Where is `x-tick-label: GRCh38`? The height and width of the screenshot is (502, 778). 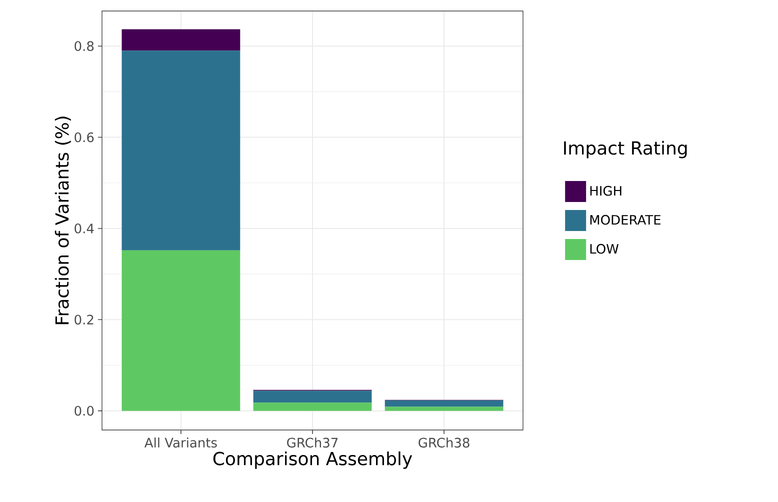 x-tick-label: GRCh38 is located at coordinates (444, 443).